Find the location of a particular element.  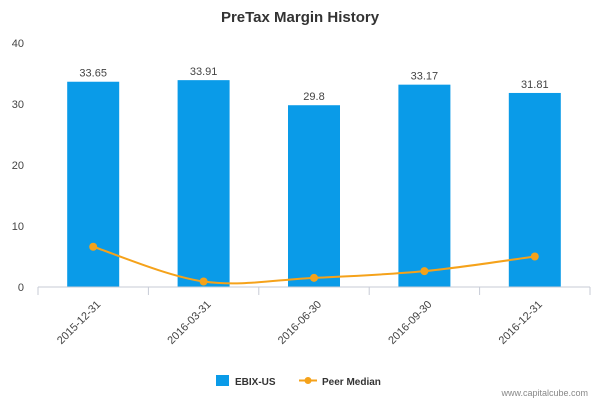

y-axis: 0 10 20 30 40 is located at coordinates (18, 166).